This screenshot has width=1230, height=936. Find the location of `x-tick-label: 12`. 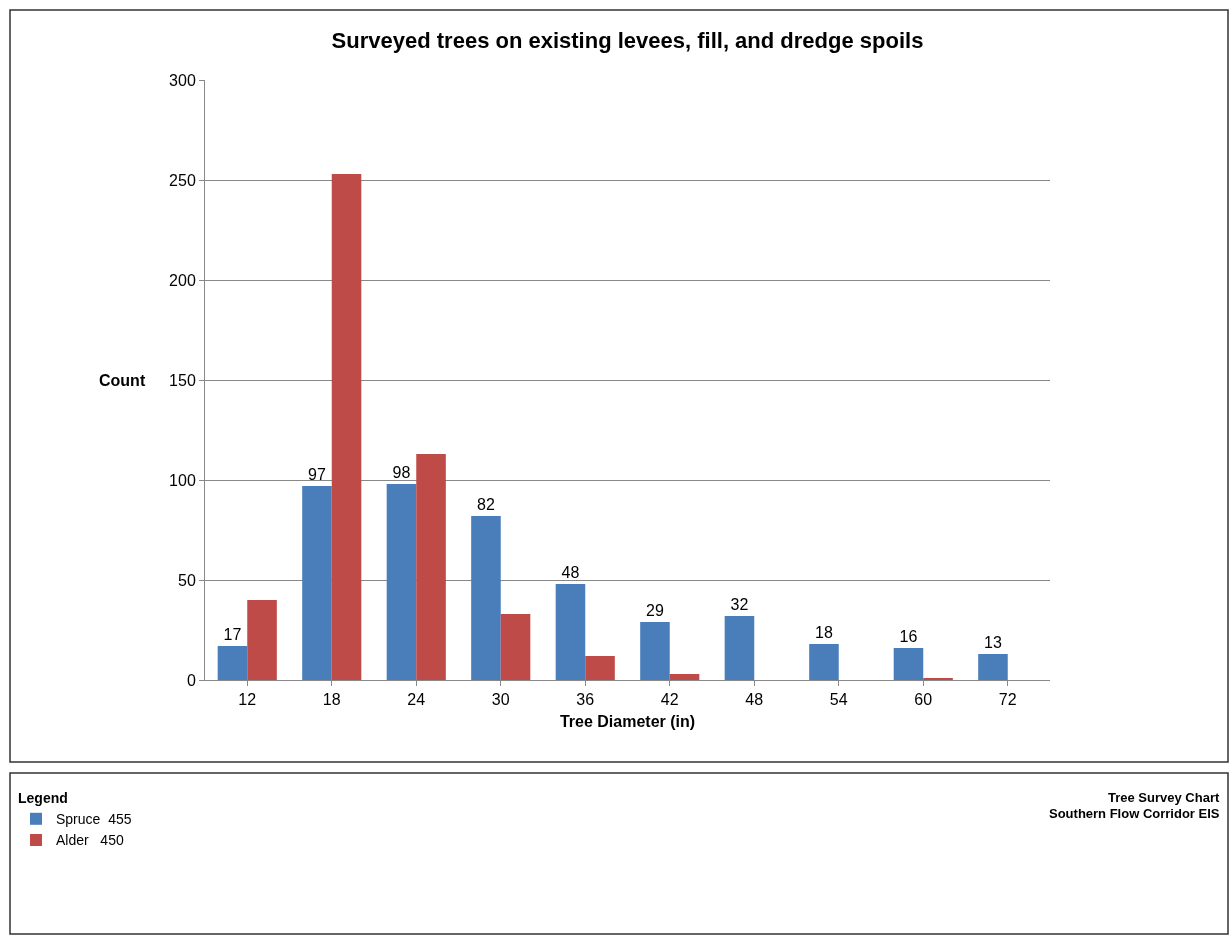

x-tick-label: 12 is located at coordinates (247, 700).